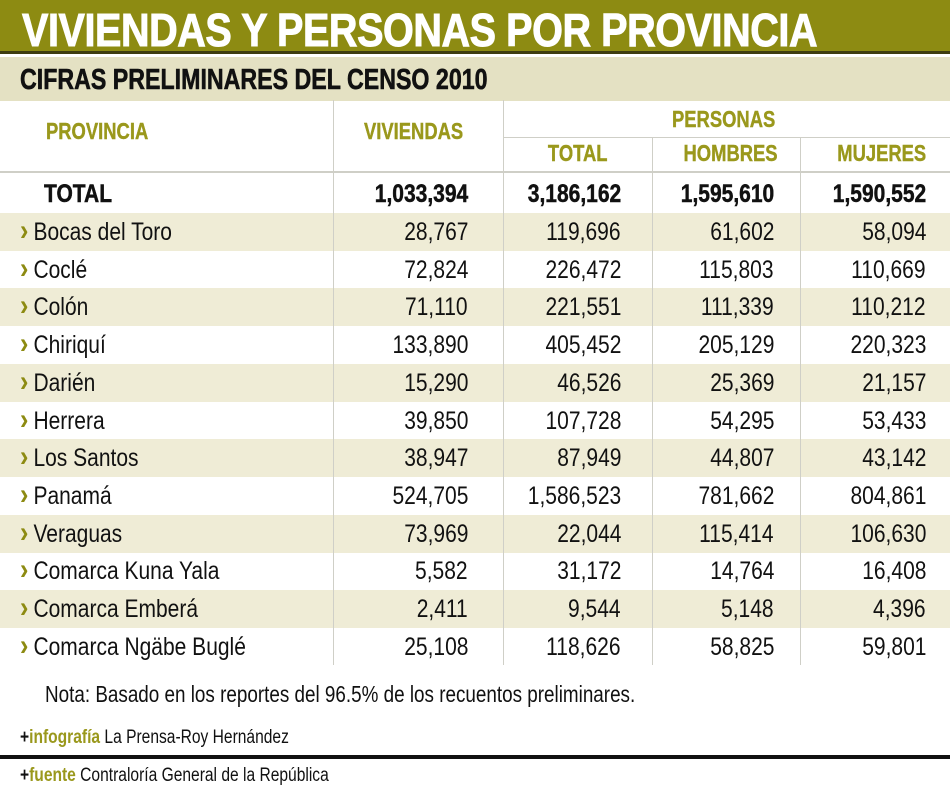 The image size is (950, 788). I want to click on hombres-cell: 111,339, so click(737, 307).